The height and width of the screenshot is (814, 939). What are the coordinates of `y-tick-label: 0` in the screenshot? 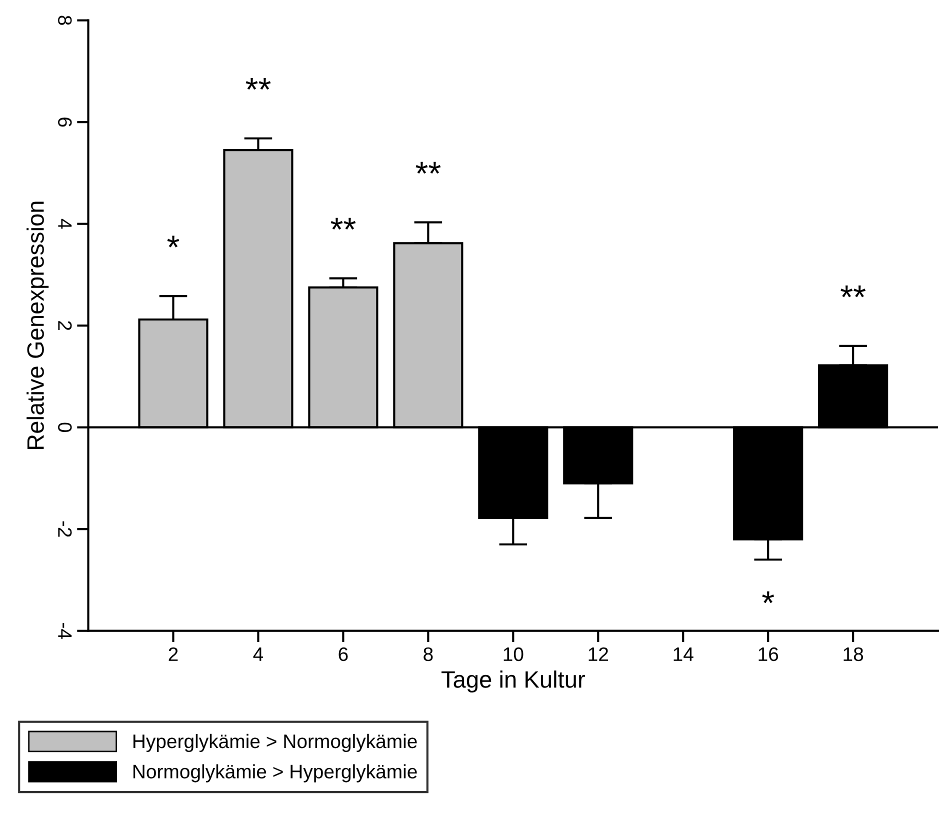 It's located at (65, 427).